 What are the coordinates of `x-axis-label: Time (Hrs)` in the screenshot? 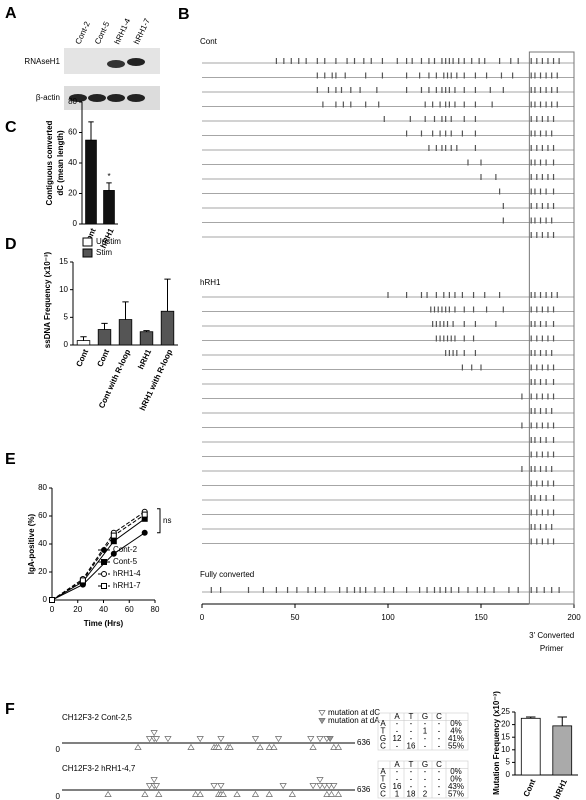 It's located at (104, 623).